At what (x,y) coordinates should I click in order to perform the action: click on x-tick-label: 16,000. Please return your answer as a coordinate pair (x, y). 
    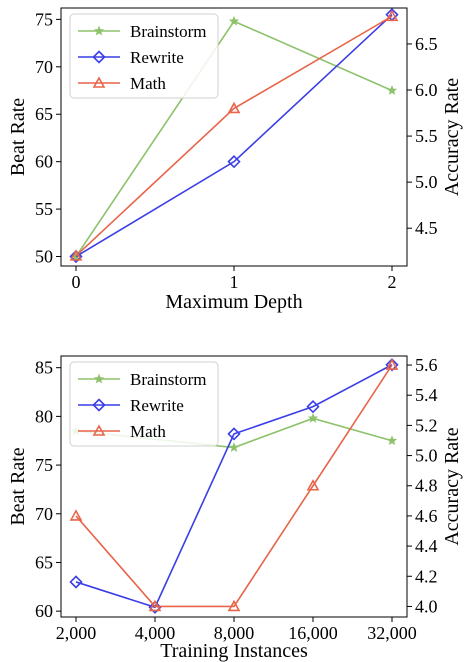
    Looking at the image, I should click on (313, 633).